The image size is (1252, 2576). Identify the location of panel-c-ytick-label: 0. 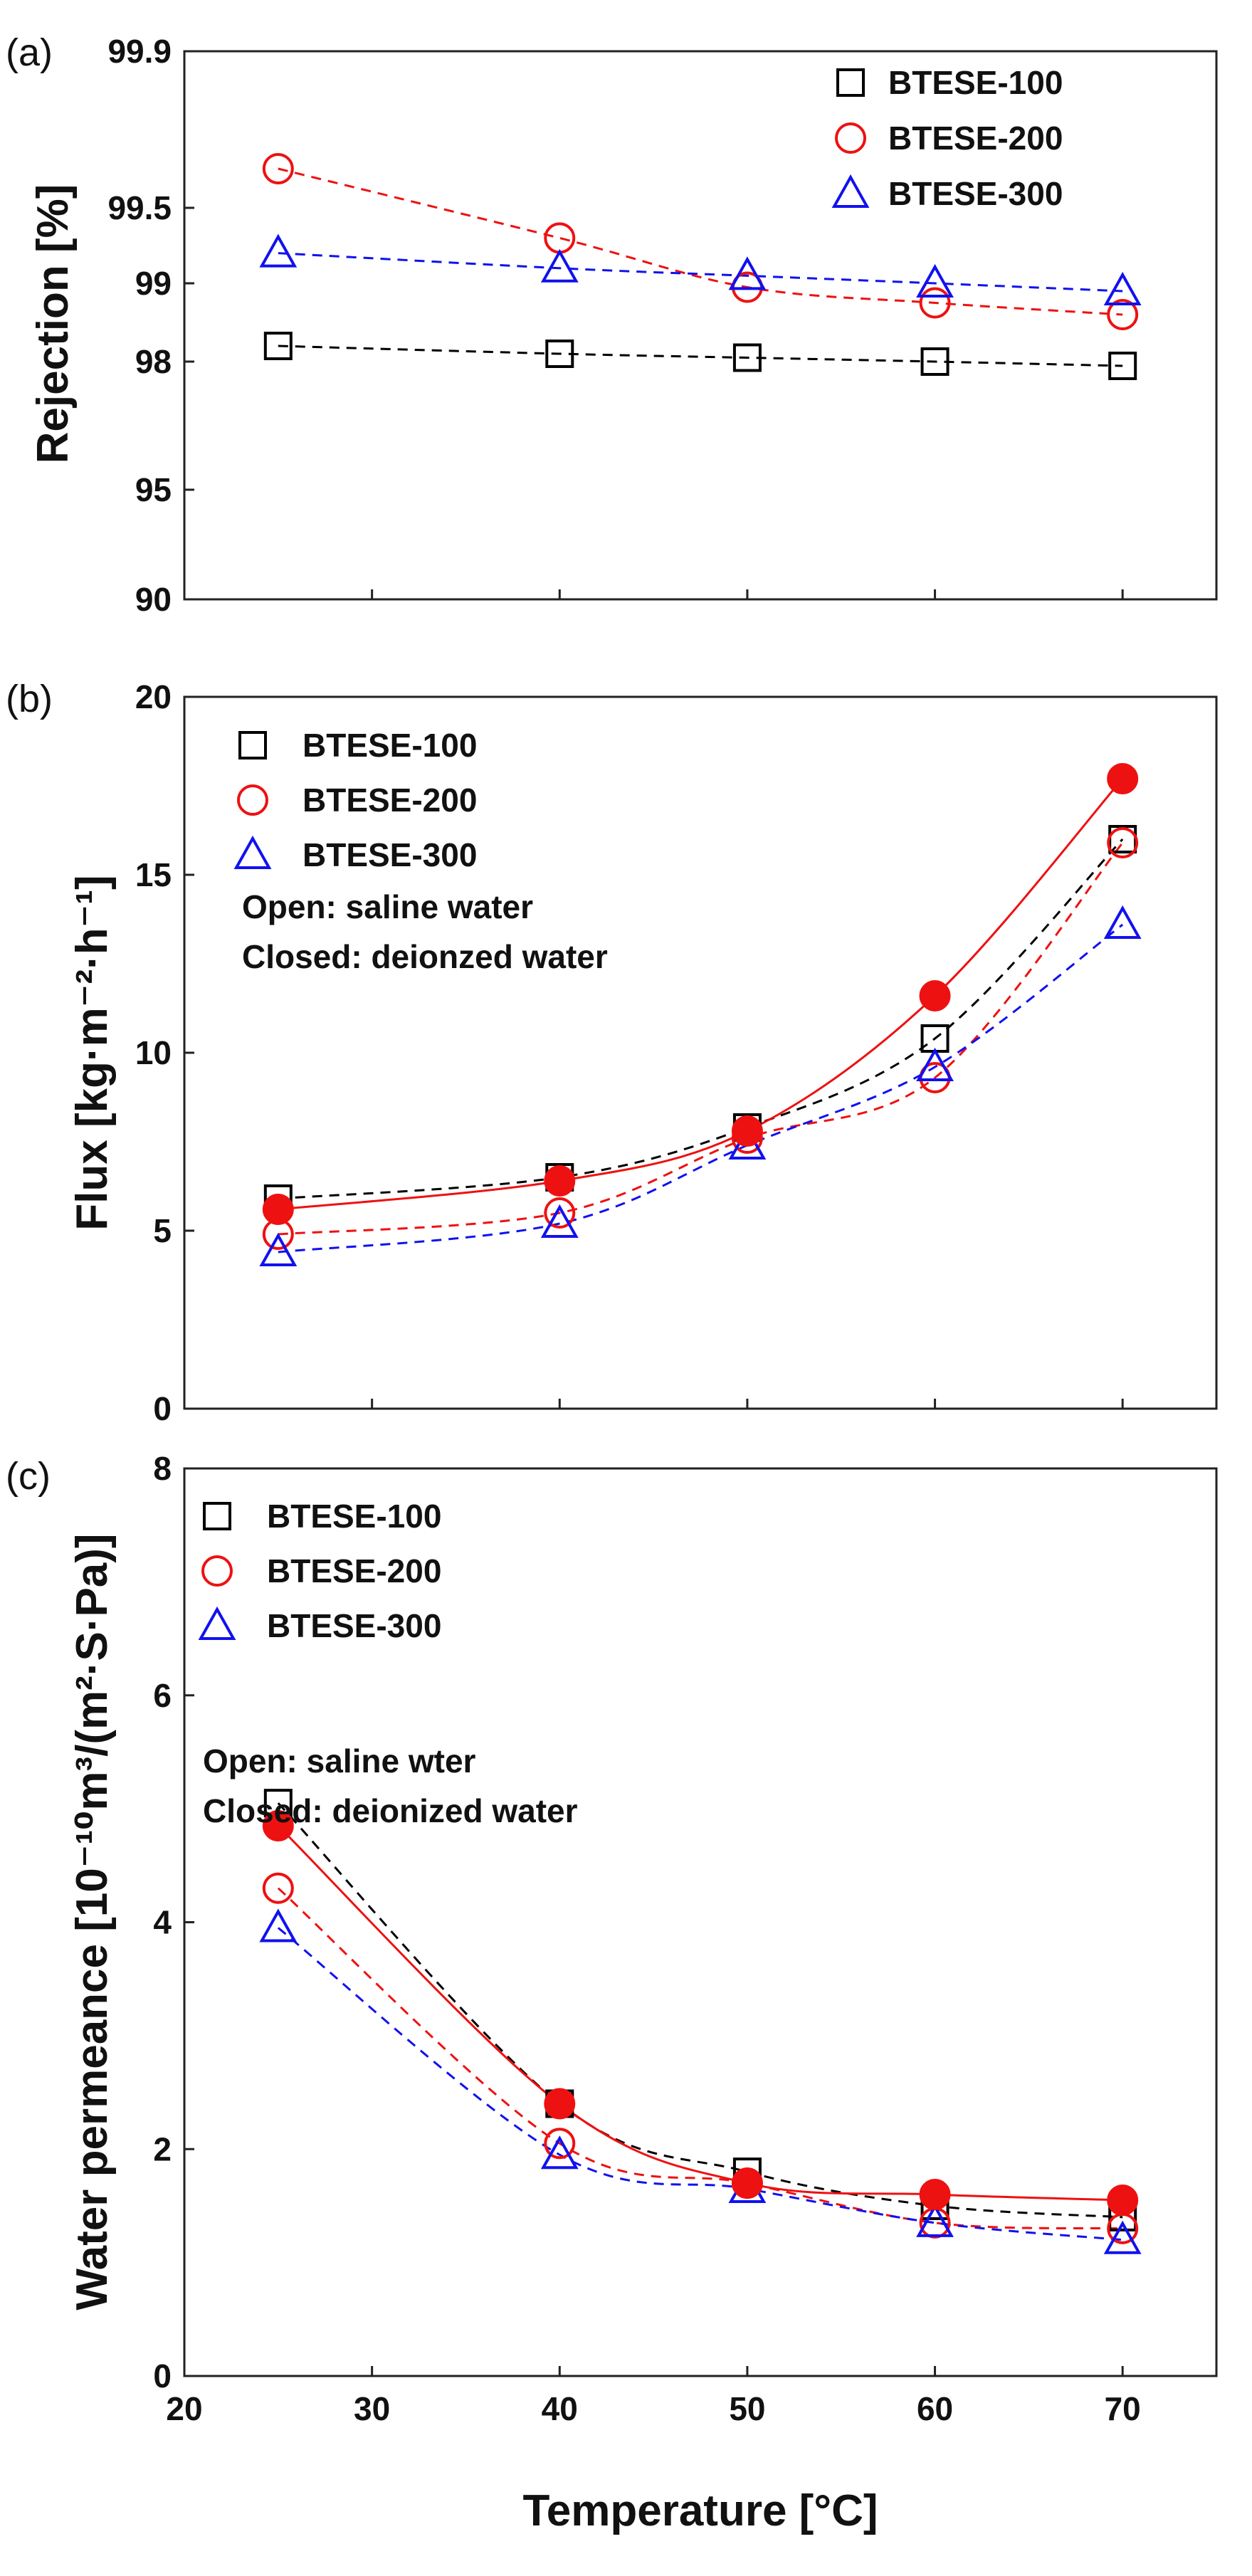
(162, 2375).